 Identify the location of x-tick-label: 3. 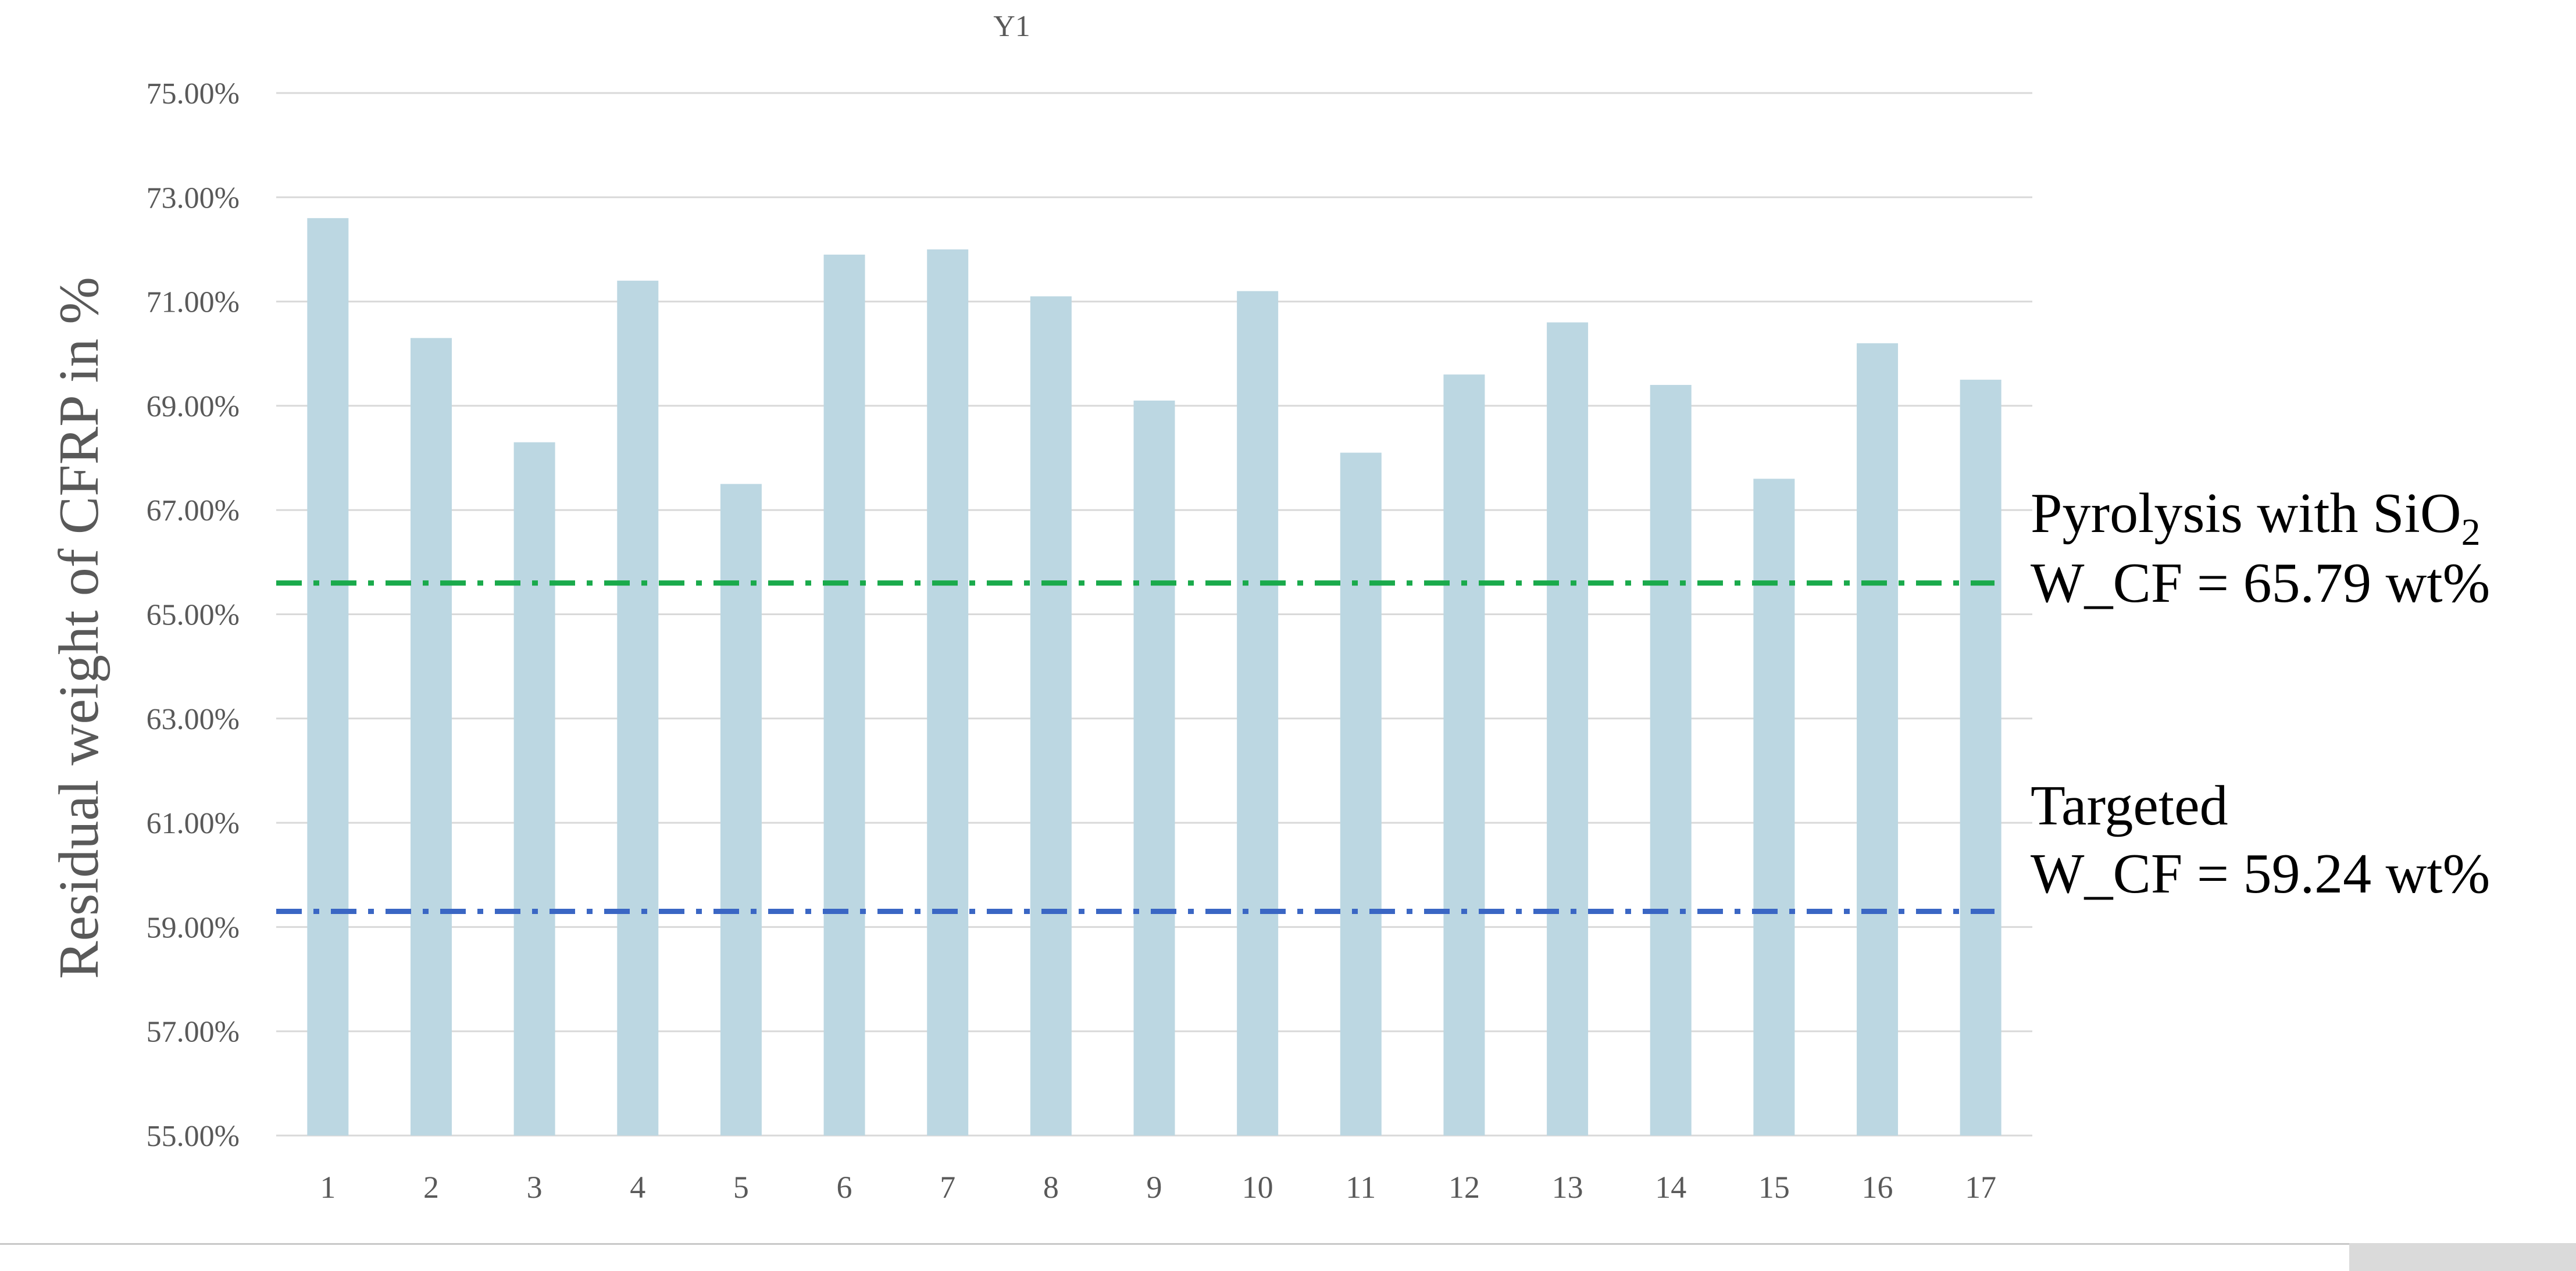
(535, 1187).